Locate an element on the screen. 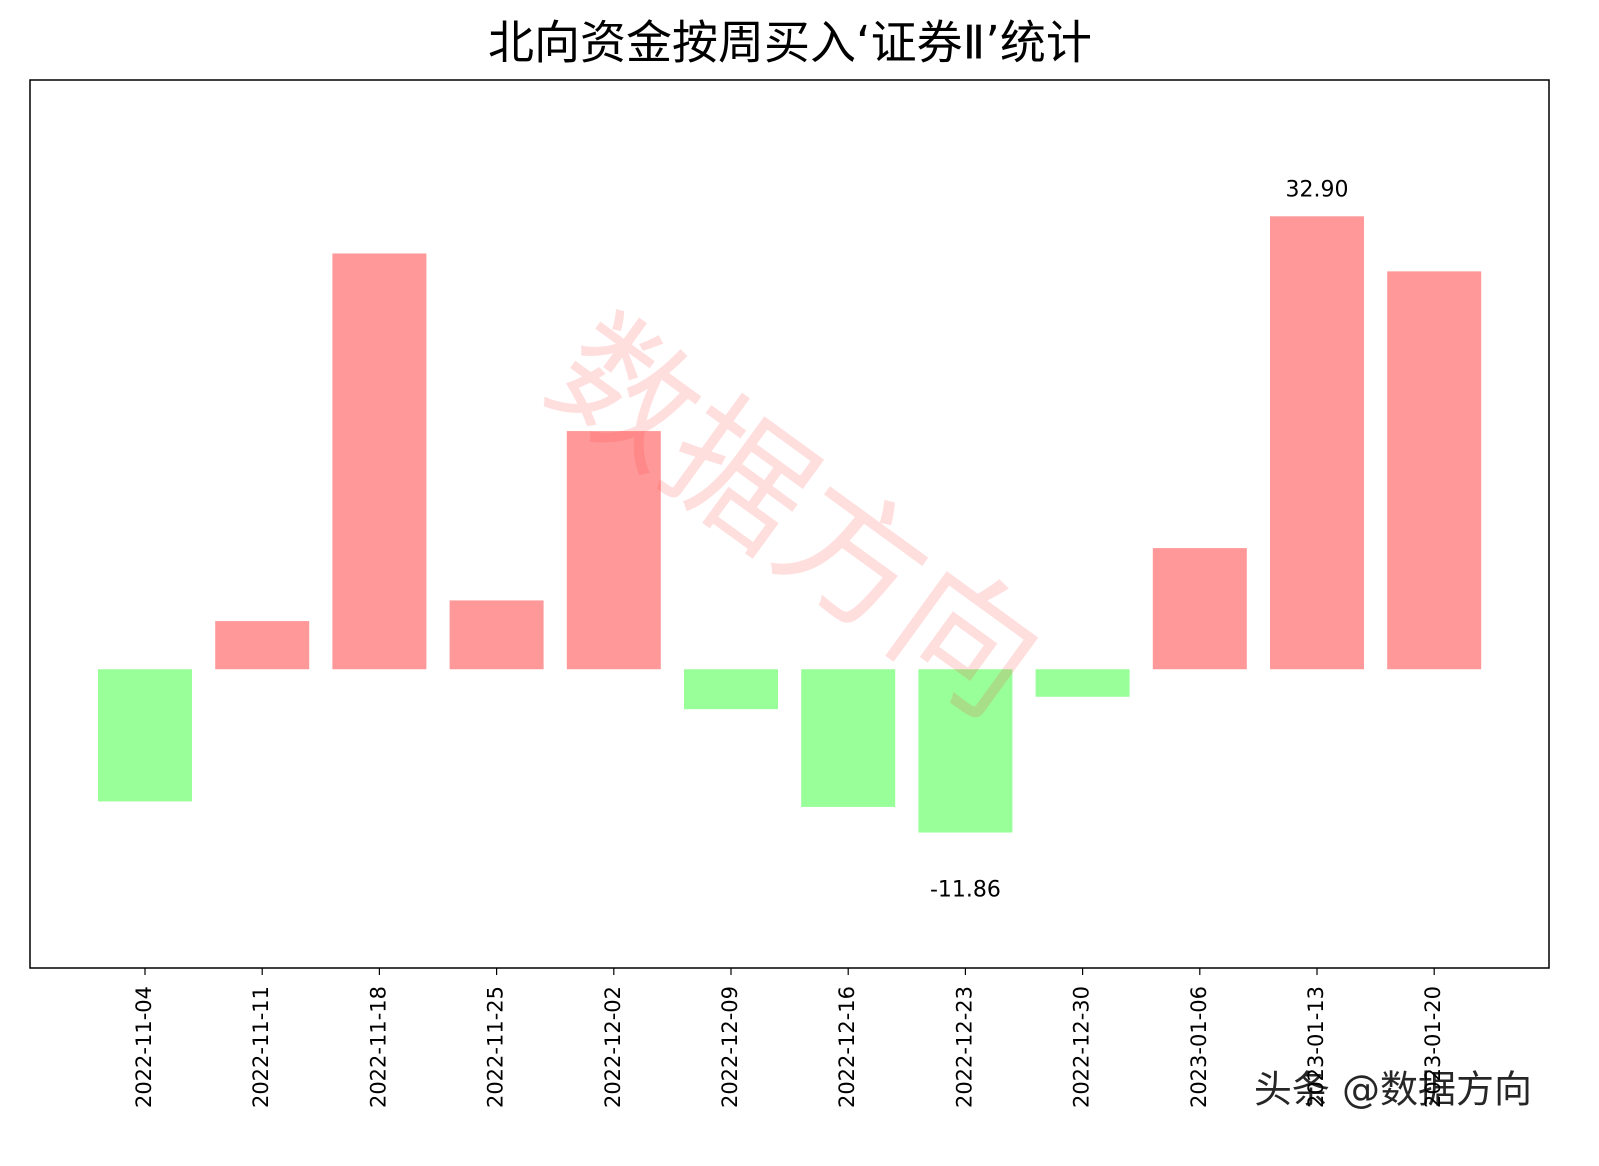  value-label: 32.90 is located at coordinates (1317, 189).